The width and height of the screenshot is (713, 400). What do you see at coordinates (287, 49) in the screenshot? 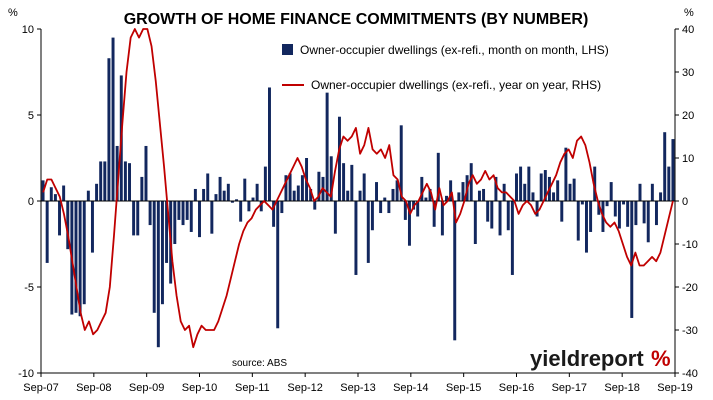
I see `legend-swatch-bar` at bounding box center [287, 49].